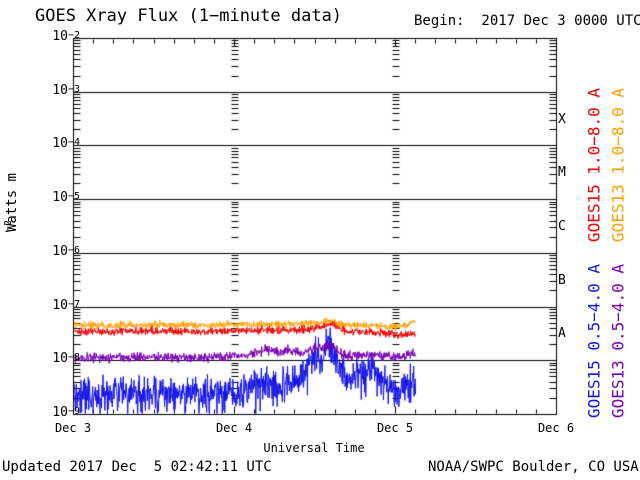  Describe the element at coordinates (527, 21) in the screenshot. I see `begin-timestamp: Begin: 2017 Dec 3 0000 UTC` at that location.